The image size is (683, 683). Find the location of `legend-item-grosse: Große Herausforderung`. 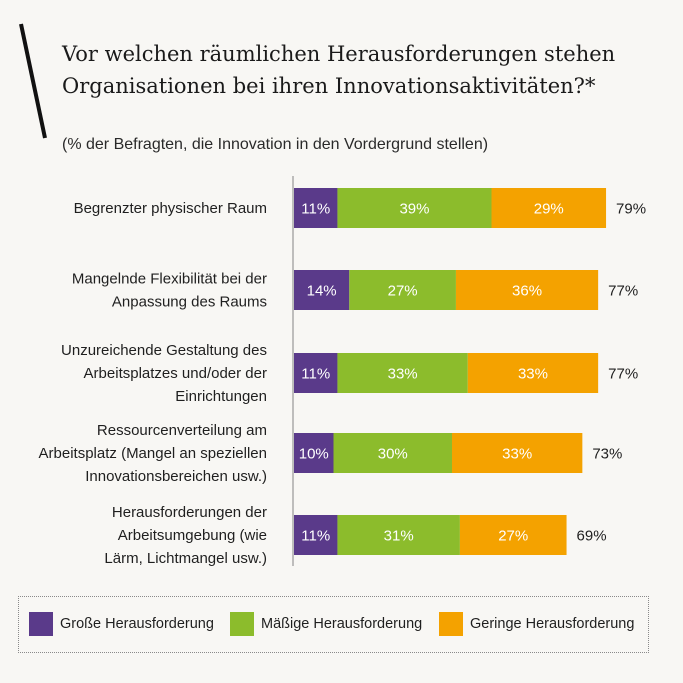

legend-item-grosse: Große Herausforderung is located at coordinates (121, 624).